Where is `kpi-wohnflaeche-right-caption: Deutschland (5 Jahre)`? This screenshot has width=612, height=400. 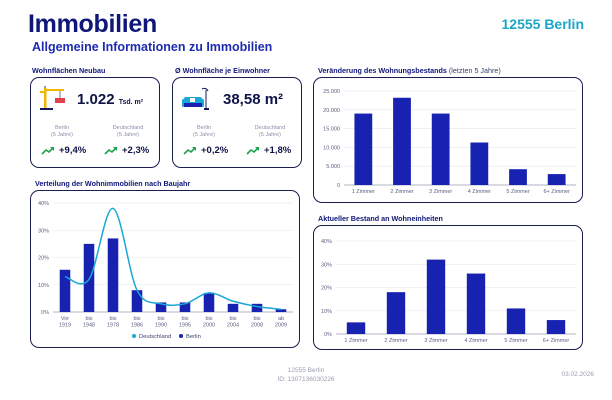 kpi-wohnflaeche-right-caption: Deutschland (5 Jahre) is located at coordinates (270, 132).